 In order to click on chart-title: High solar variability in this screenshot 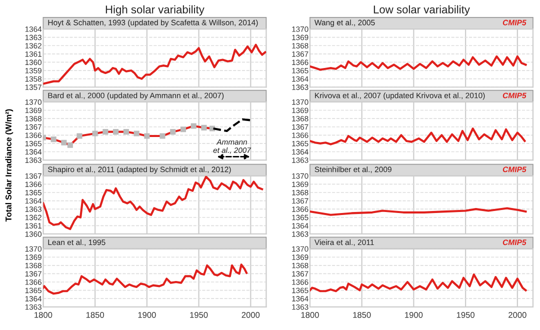, I will do `click(155, 10)`.